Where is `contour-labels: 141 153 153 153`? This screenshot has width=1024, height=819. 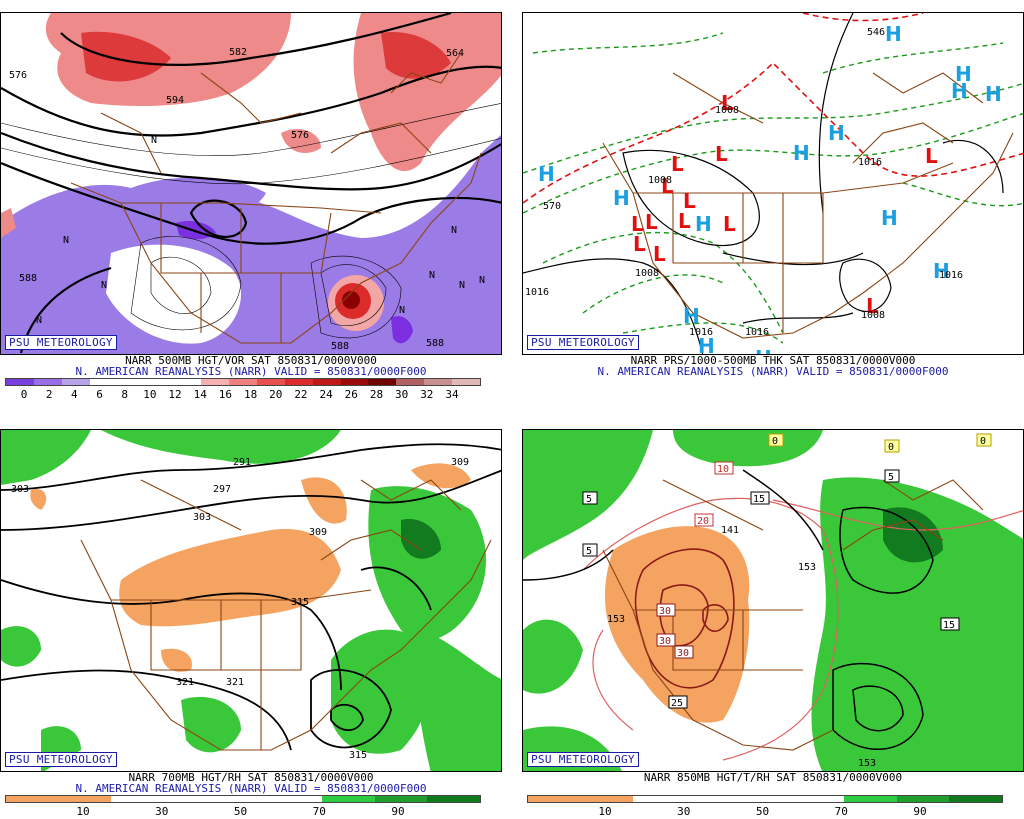
contour-labels: 141 153 153 153 is located at coordinates (741, 647).